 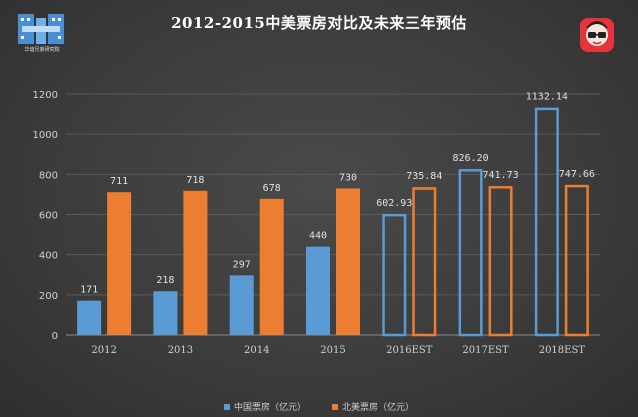 I want to click on x-tick-label: 2017EST, so click(x=485, y=350).